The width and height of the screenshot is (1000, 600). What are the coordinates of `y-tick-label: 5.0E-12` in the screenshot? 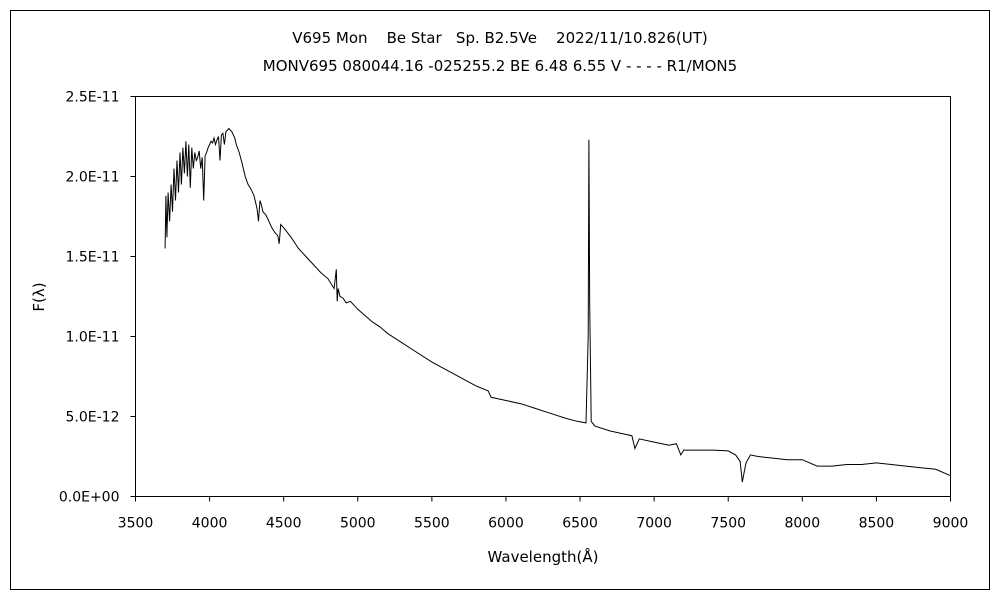 It's located at (93, 418).